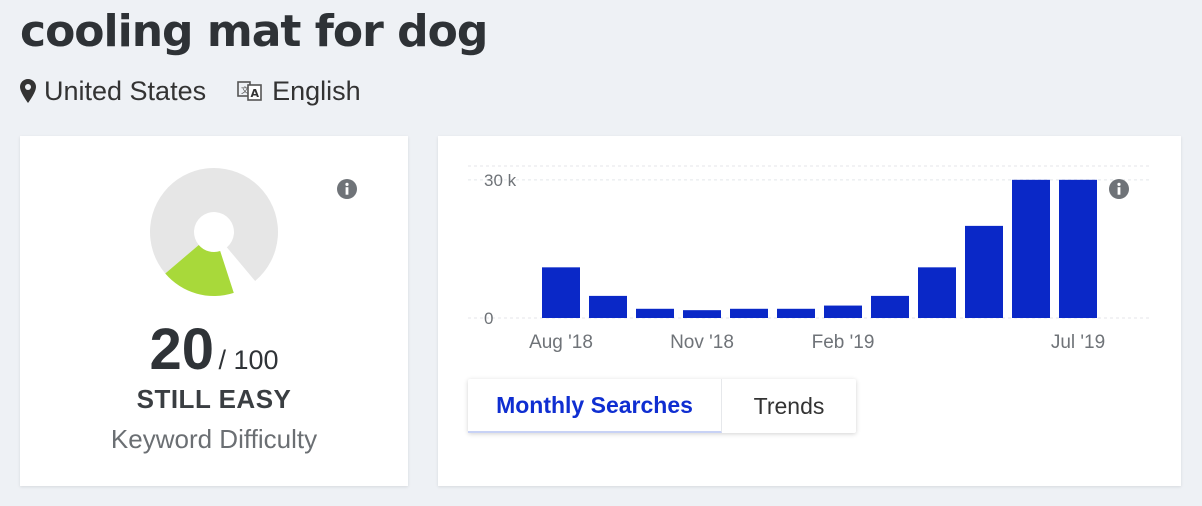  I want to click on svg-text: 文, so click(245, 90).